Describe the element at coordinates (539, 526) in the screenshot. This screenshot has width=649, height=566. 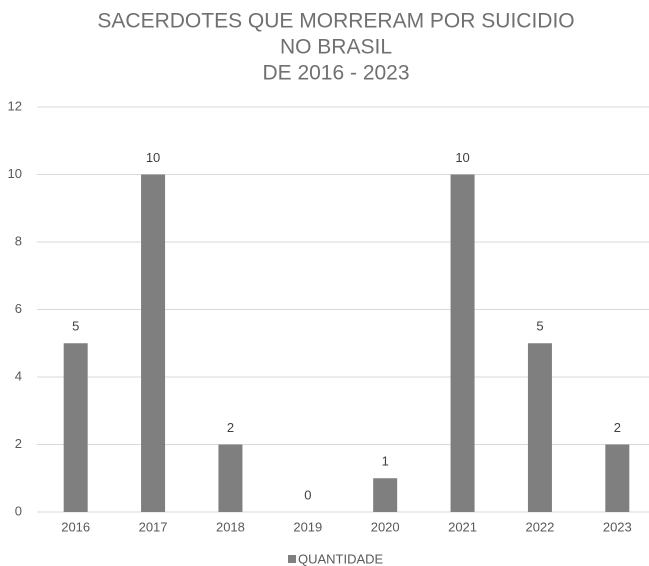
I see `x-tick-label: 2022` at that location.